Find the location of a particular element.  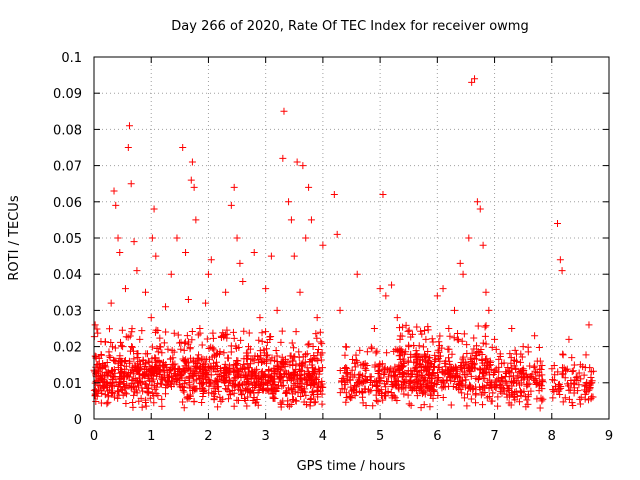

y-tick-label: 0.06 is located at coordinates (67, 203).